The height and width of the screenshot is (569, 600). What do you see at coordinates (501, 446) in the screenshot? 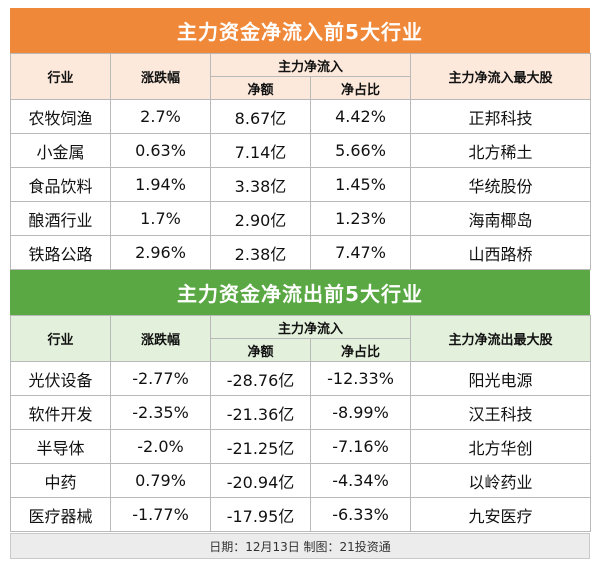
I see `top-stock-cell: 北方华创` at bounding box center [501, 446].